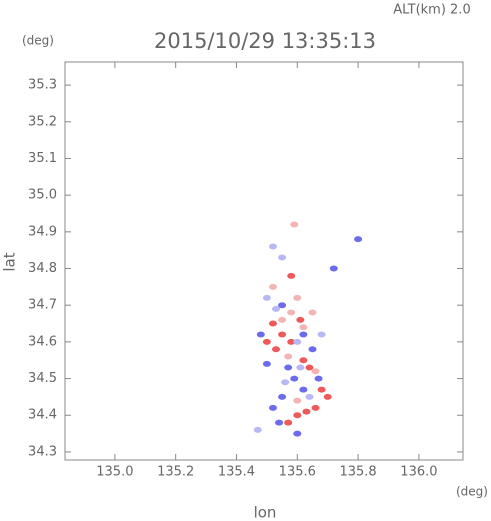 The width and height of the screenshot is (491, 521). What do you see at coordinates (418, 472) in the screenshot?
I see `x-tick-label: 136.0` at bounding box center [418, 472].